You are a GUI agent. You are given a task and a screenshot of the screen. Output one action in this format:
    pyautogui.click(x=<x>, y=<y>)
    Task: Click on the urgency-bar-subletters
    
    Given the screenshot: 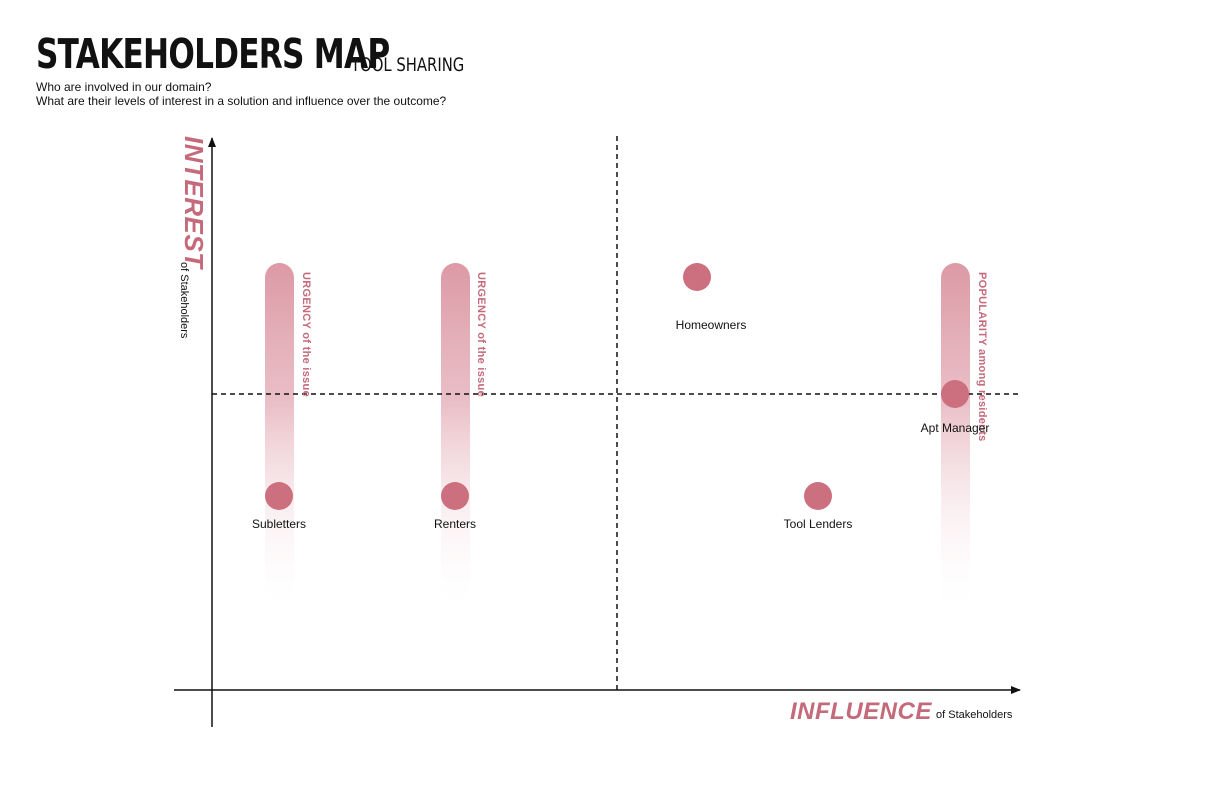 What is the action you would take?
    pyautogui.click(x=279, y=439)
    